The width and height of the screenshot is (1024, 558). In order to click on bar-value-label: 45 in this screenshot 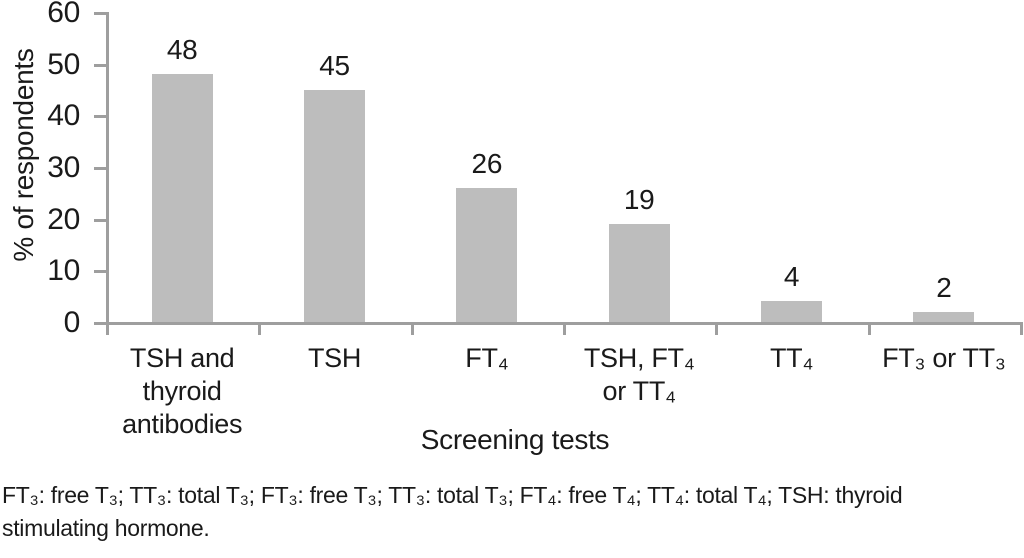, I will do `click(334, 65)`.